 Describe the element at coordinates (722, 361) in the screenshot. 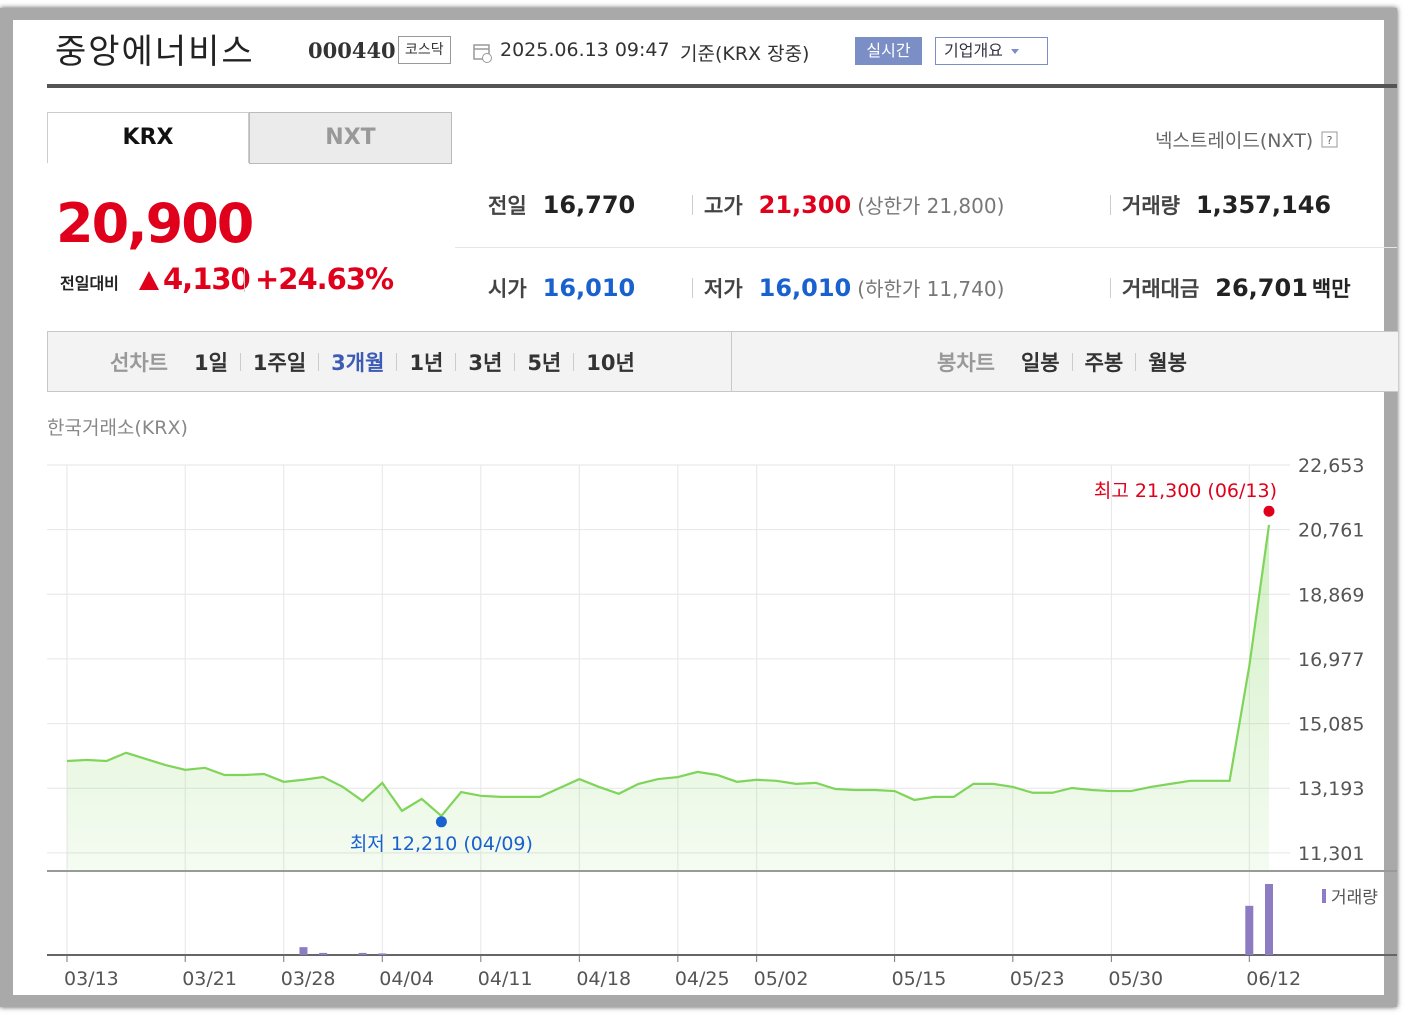

I see `period-bar` at that location.